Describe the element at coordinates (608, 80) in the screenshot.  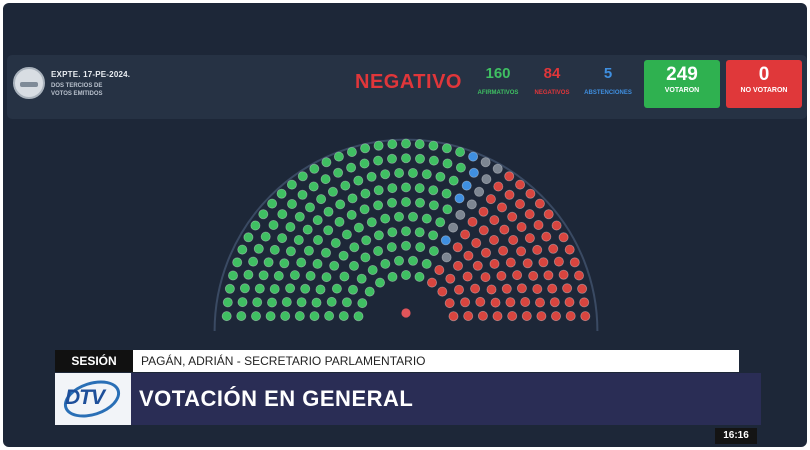
I see `abstenciones-stat: 5 ABSTENCIONES` at that location.